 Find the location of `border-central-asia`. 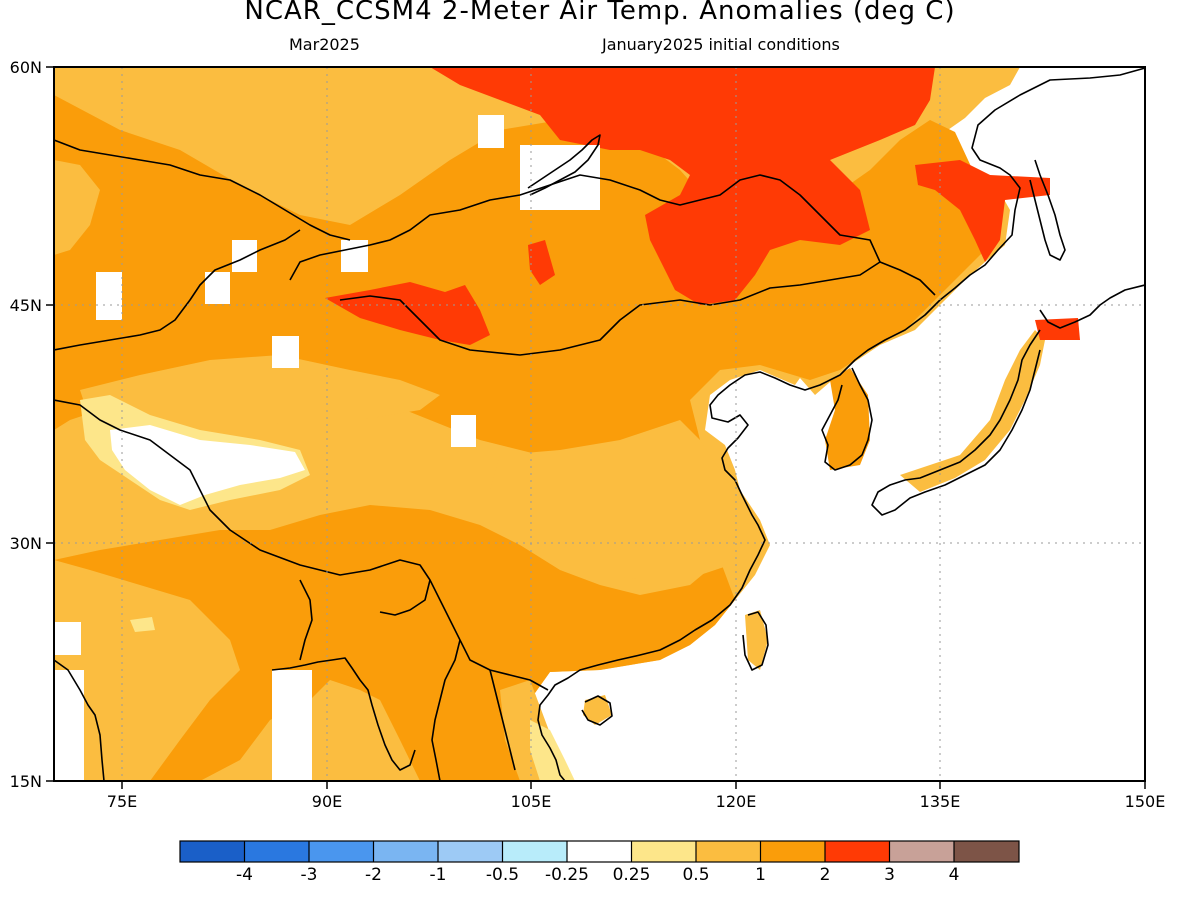

border-central-asia is located at coordinates (177, 290).